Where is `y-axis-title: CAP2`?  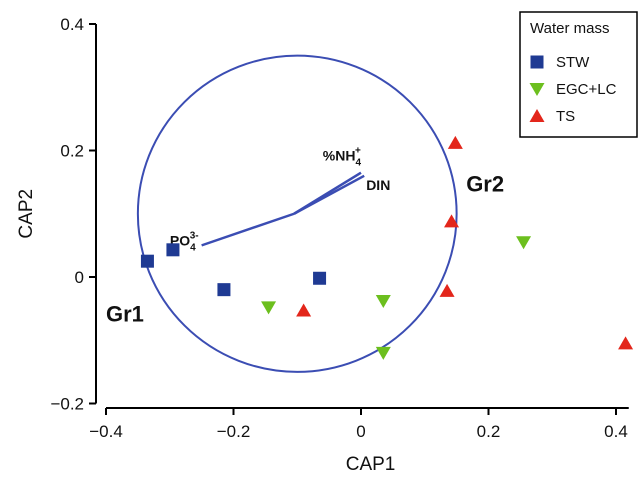
y-axis-title: CAP2 is located at coordinates (26, 214).